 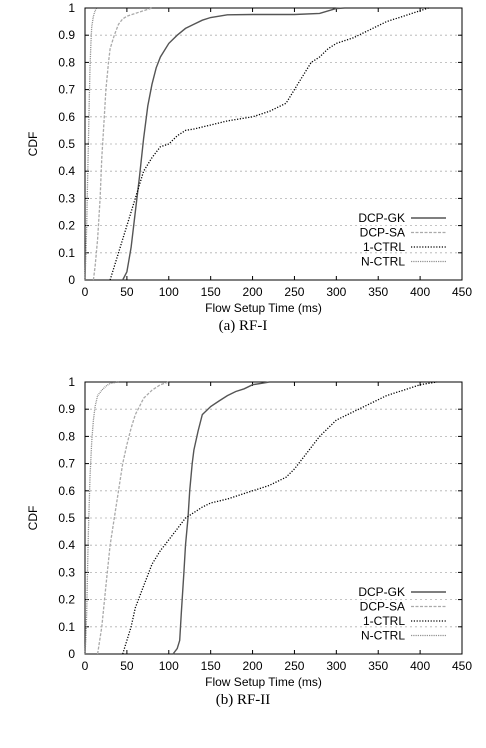 I want to click on series-line-dcp-gk, so click(x=221, y=518).